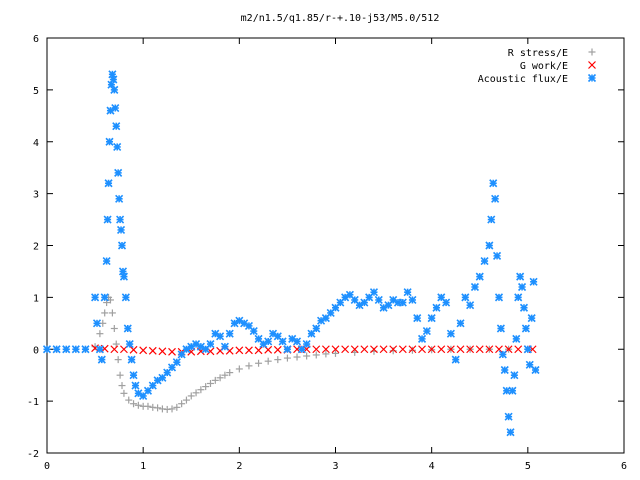 The height and width of the screenshot is (480, 640). I want to click on y-tick-label: -2, so click(33, 454).